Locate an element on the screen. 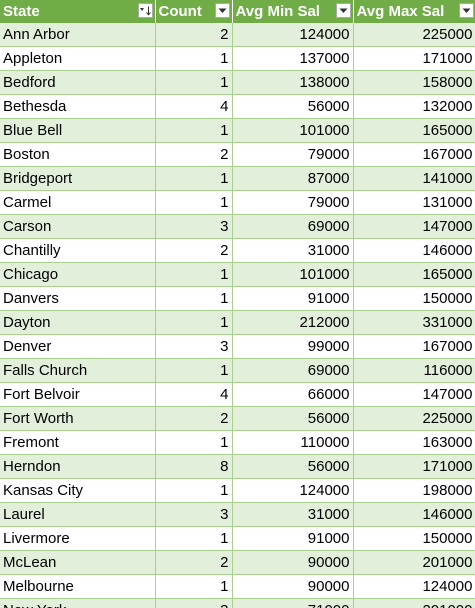  cell-state: Carson is located at coordinates (77, 227).